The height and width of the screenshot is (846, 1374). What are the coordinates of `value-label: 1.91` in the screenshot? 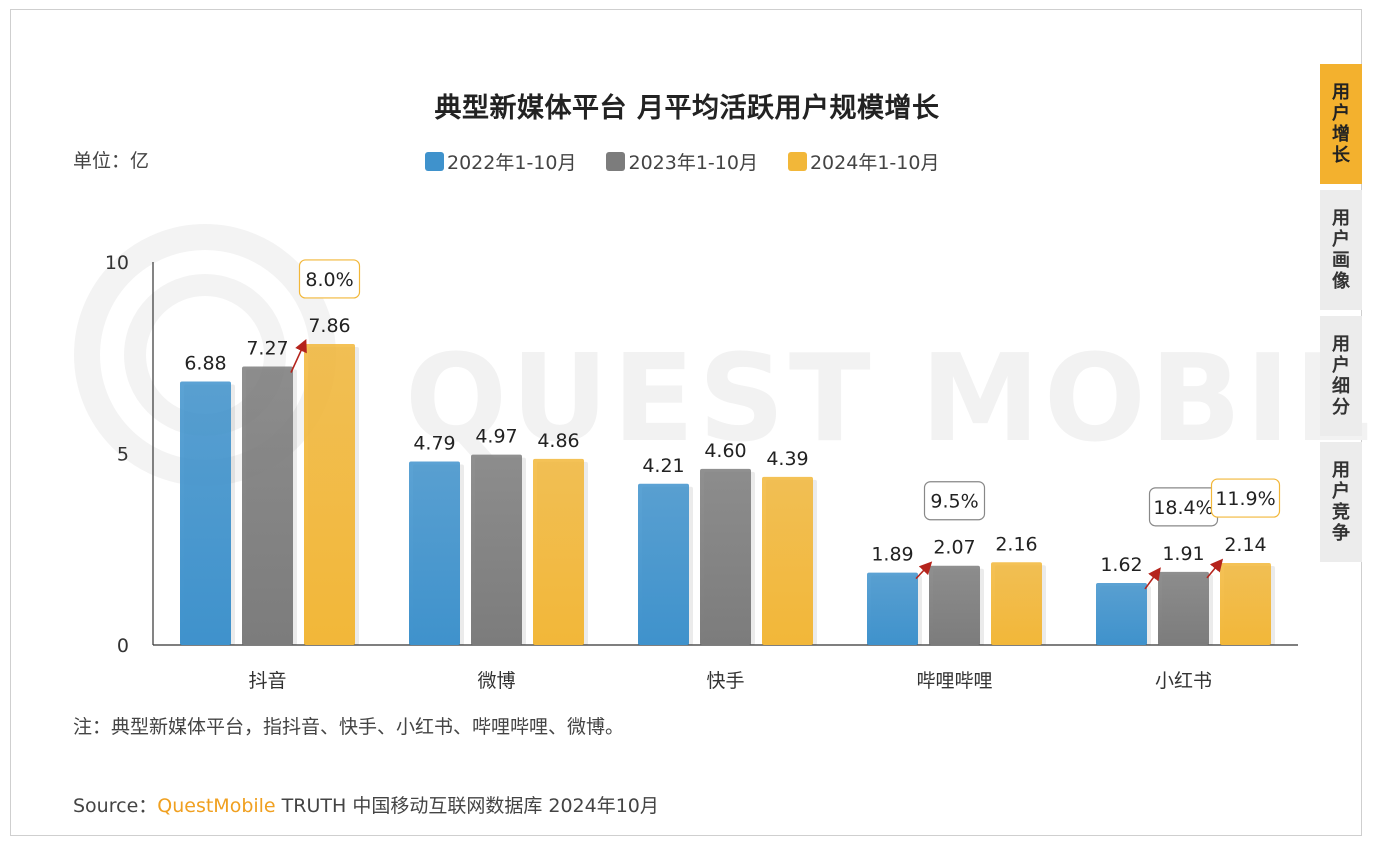 It's located at (1183, 554).